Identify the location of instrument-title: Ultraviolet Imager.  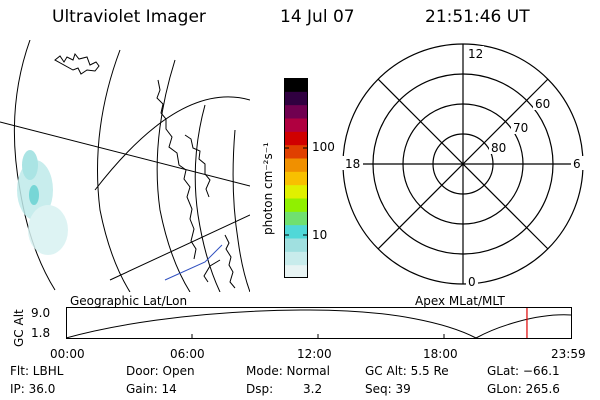
(129, 17).